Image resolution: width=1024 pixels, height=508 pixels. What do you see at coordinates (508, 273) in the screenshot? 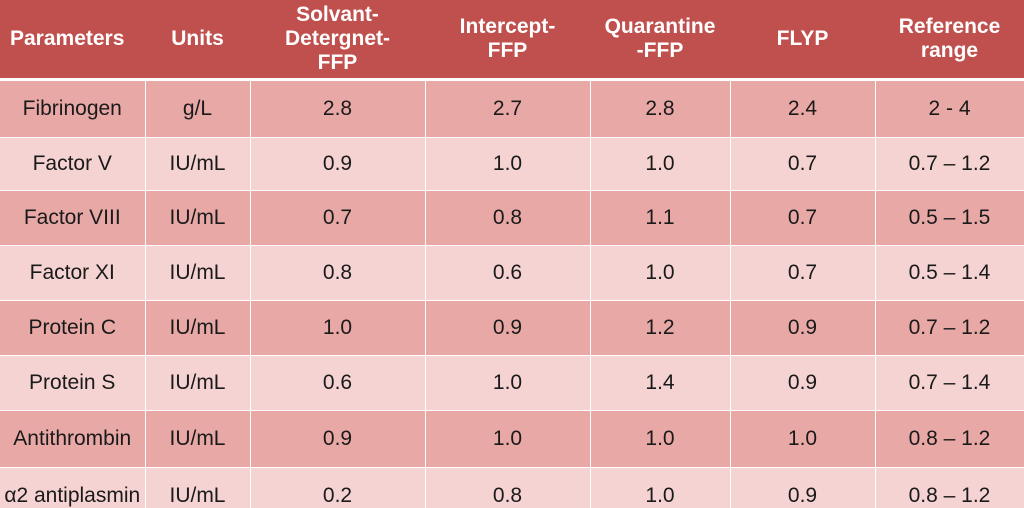
I see `intercept-ffp-cell: 0.6` at bounding box center [508, 273].